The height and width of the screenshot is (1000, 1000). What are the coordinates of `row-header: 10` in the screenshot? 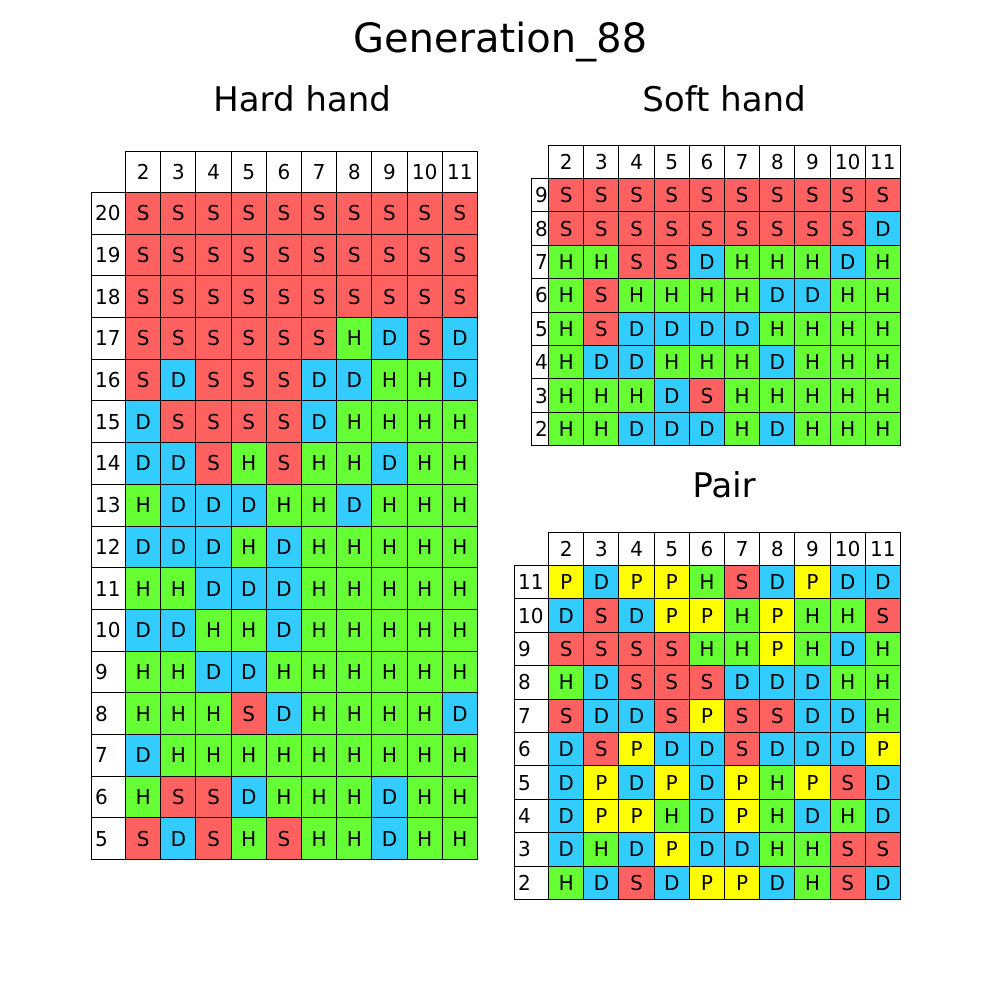 It's located at (531, 615).